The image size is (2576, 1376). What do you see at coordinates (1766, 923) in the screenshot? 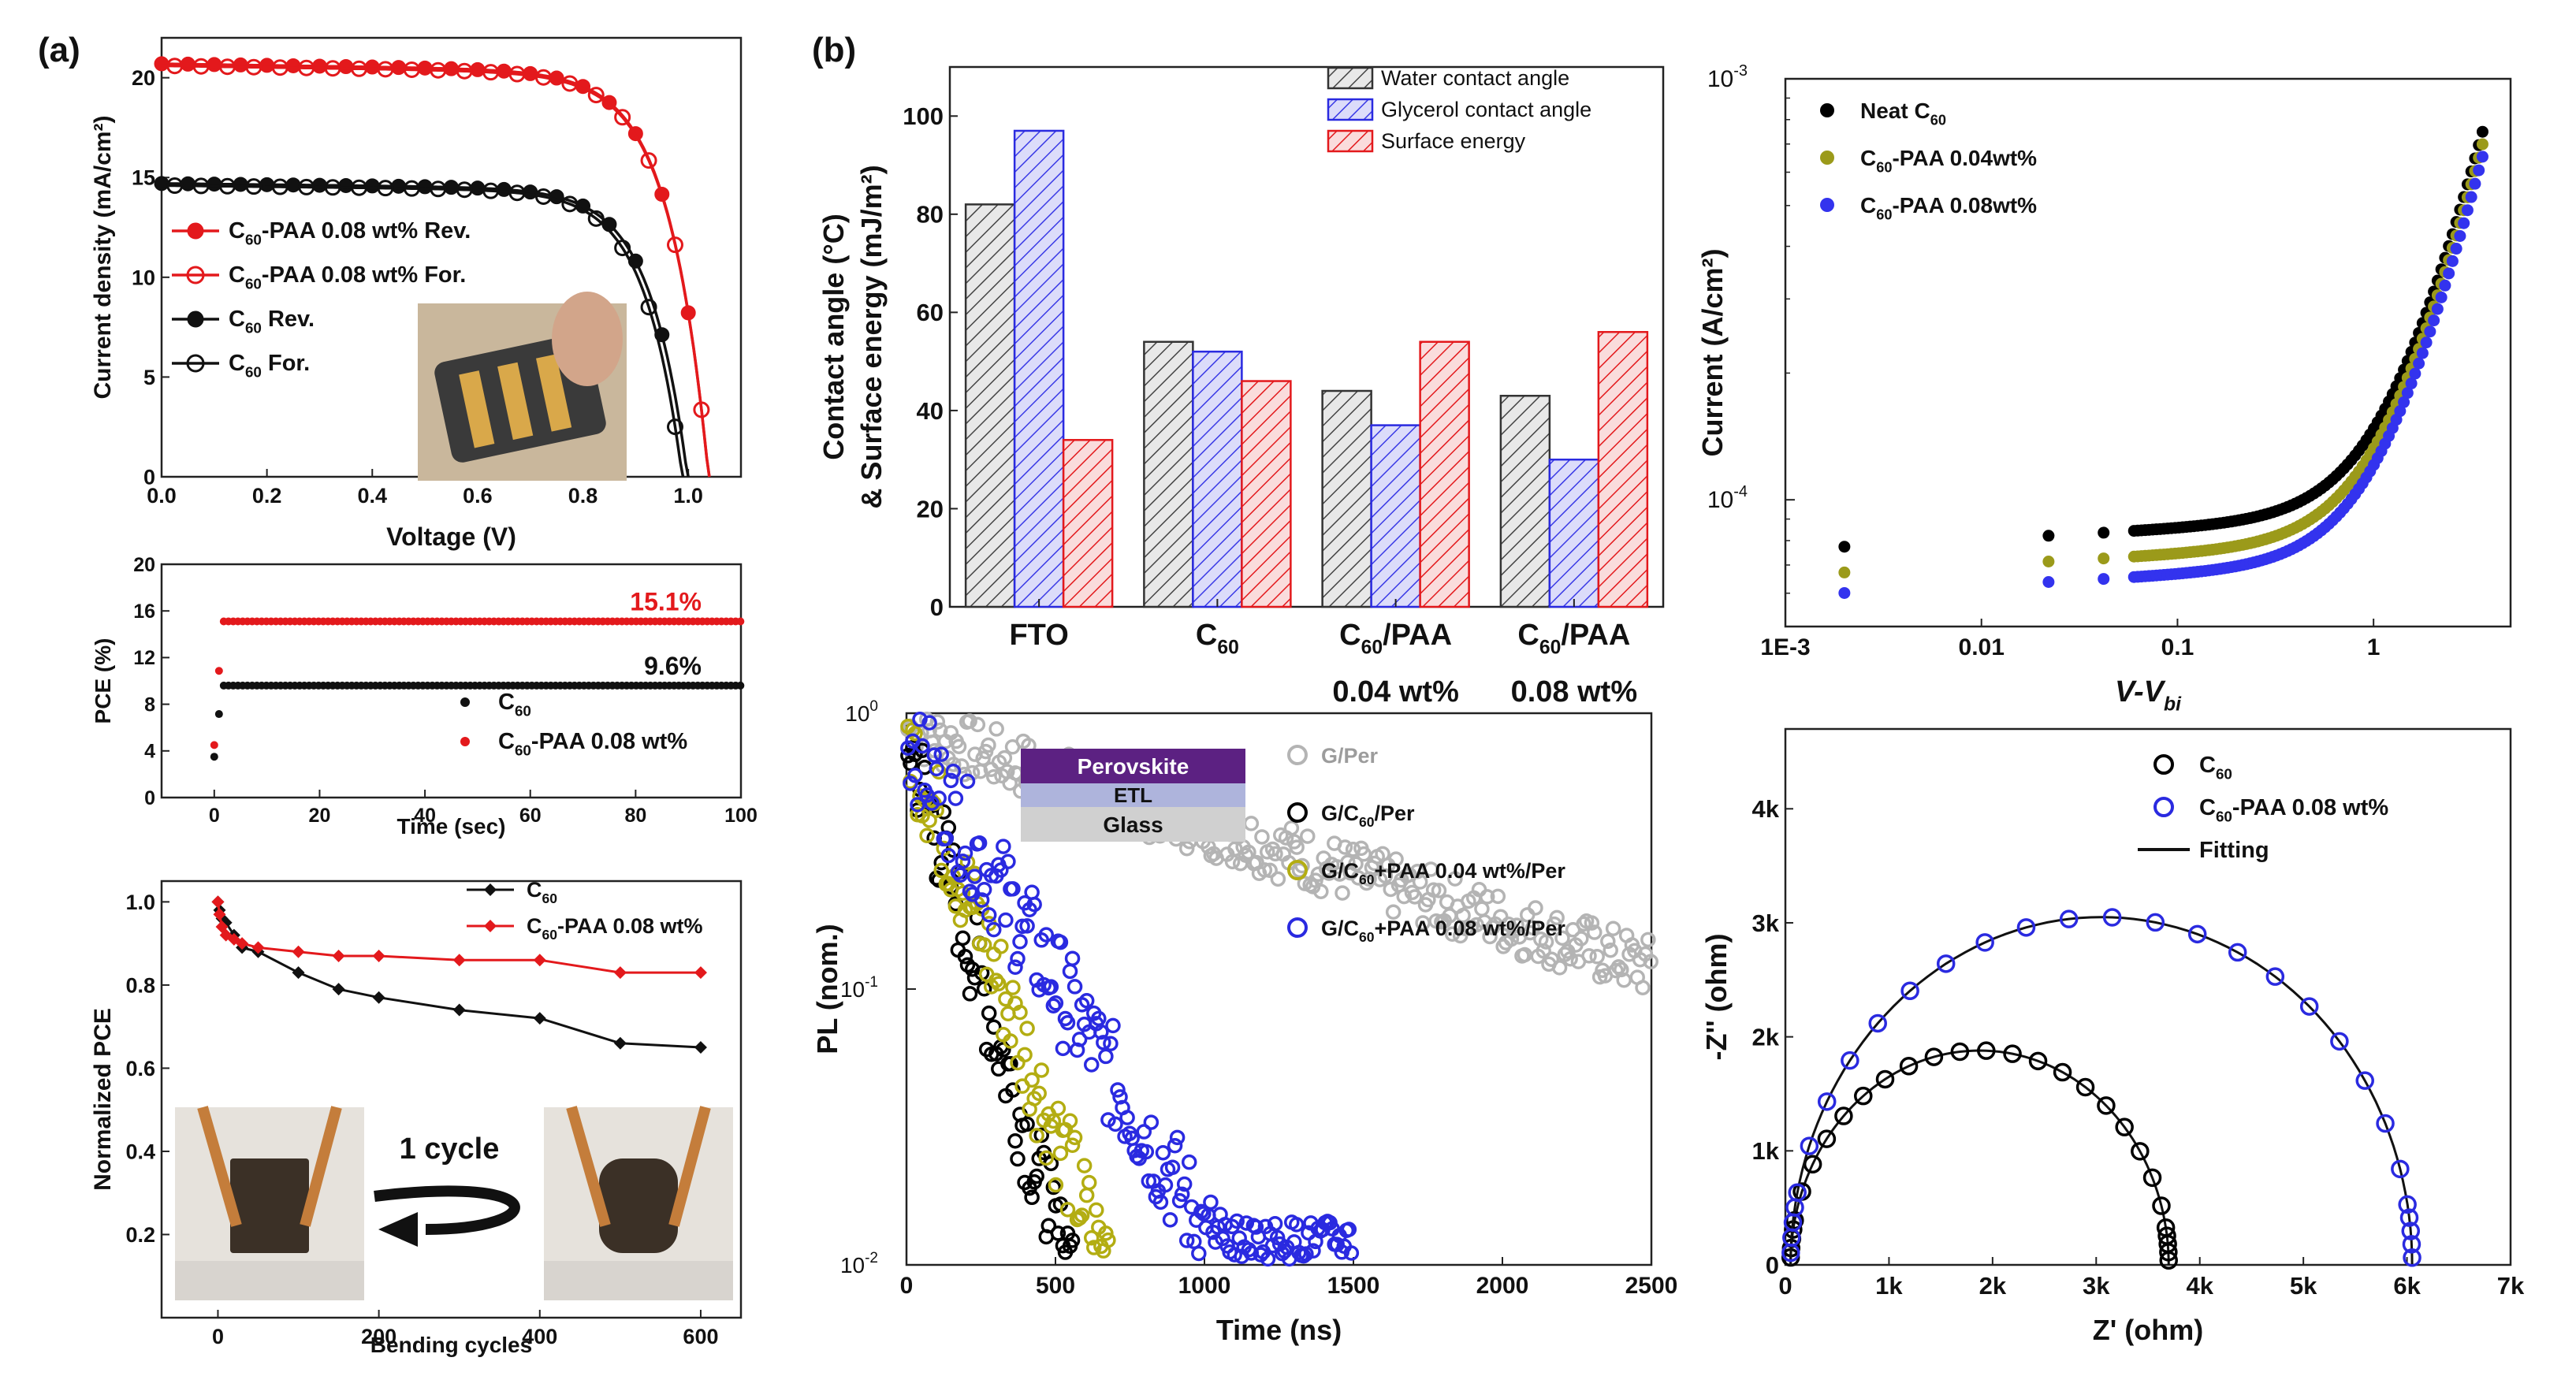
I see `y-tick-label: 3k` at bounding box center [1766, 923].